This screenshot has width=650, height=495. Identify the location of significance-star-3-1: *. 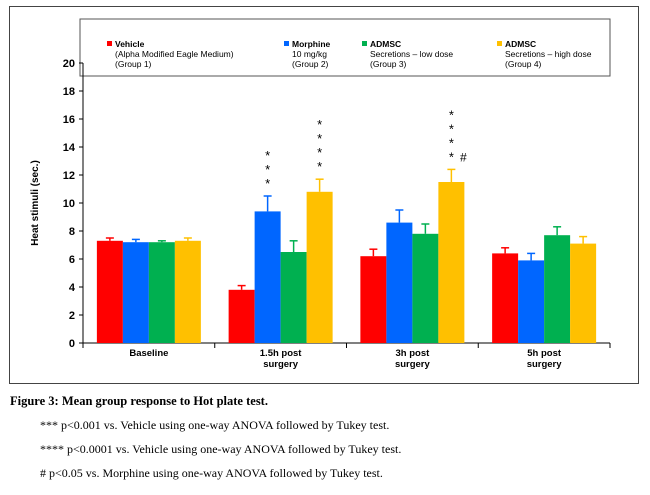
(451, 114).